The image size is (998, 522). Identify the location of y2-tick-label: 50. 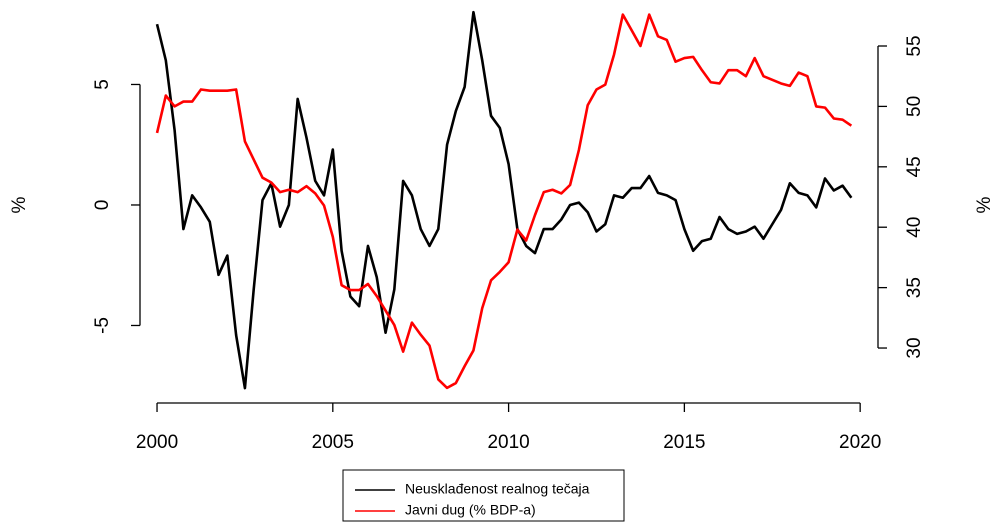
(914, 106).